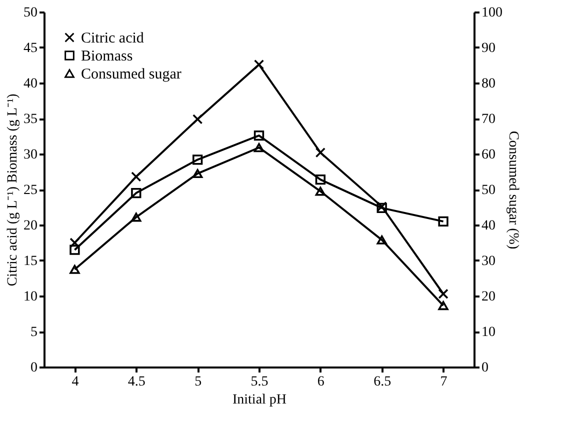 Image resolution: width=588 pixels, height=433 pixels. I want to click on x-axis-title: Initial pH, so click(259, 400).